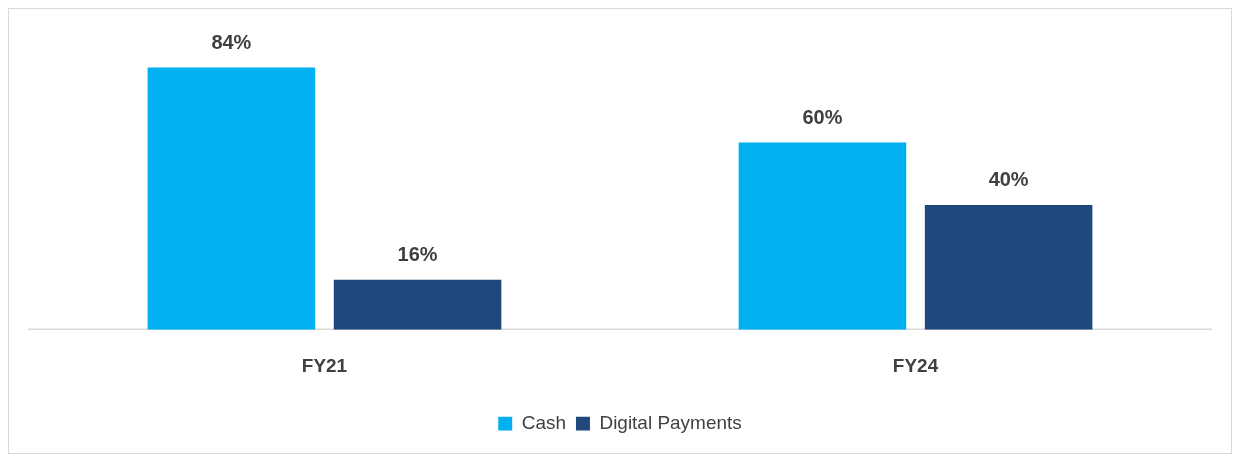  I want to click on data-label: 60%, so click(822, 117).